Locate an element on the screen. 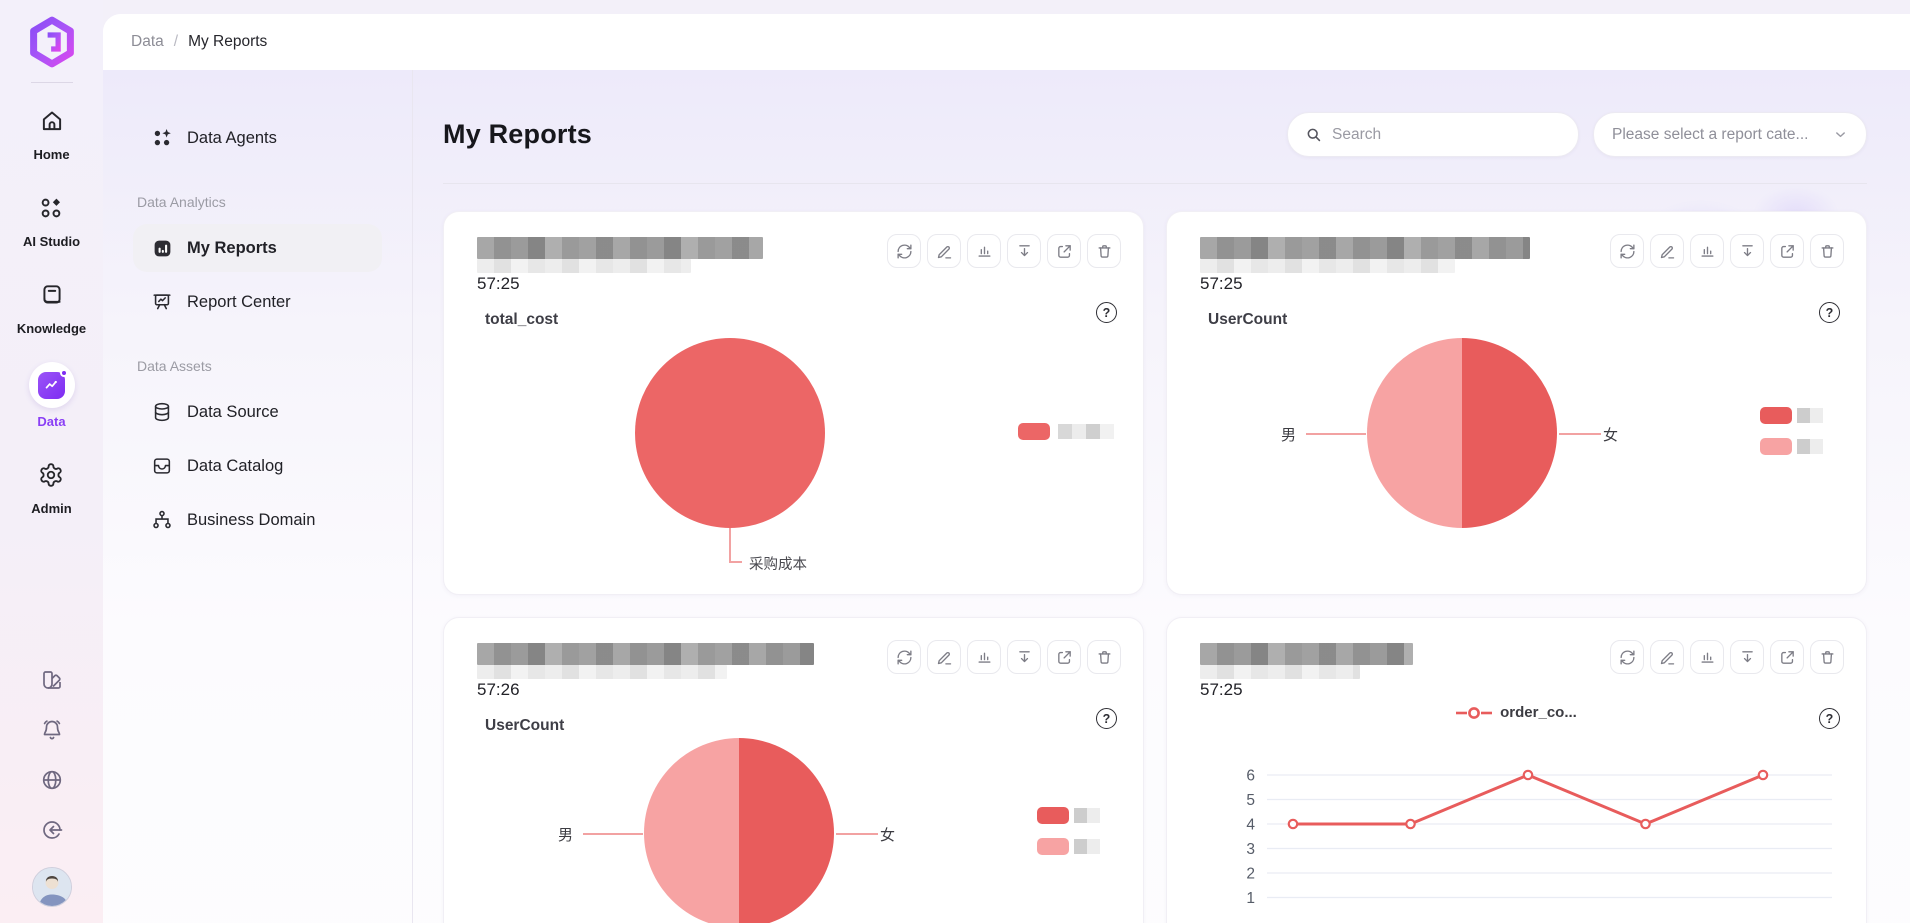 The image size is (1910, 923). chart-title: UserCount is located at coordinates (1248, 319).